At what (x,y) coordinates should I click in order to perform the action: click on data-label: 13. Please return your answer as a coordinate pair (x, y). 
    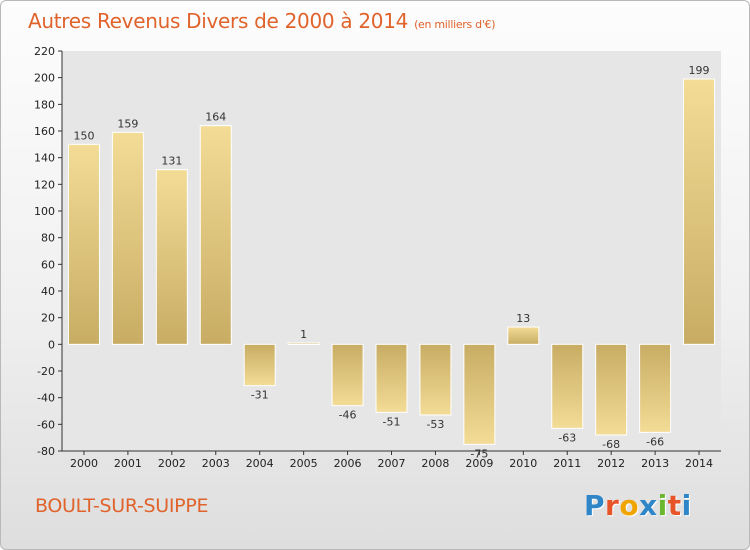
    Looking at the image, I should click on (523, 318).